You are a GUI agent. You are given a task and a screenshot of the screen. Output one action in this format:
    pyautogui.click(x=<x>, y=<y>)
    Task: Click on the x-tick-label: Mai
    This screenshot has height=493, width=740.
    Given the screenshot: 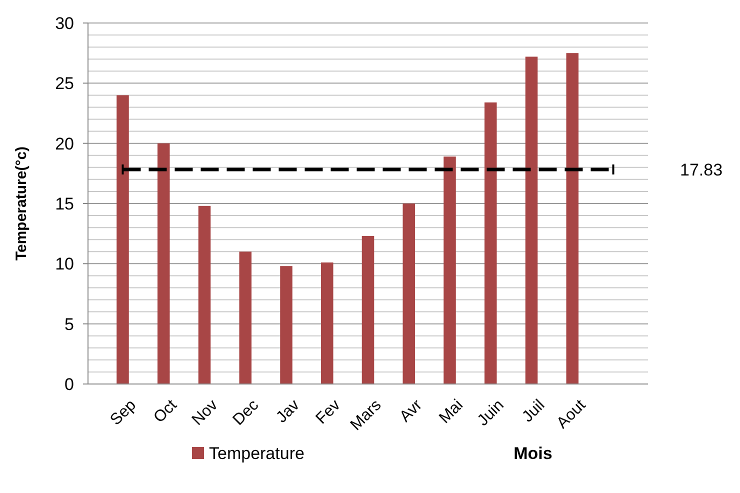 What is the action you would take?
    pyautogui.click(x=451, y=411)
    